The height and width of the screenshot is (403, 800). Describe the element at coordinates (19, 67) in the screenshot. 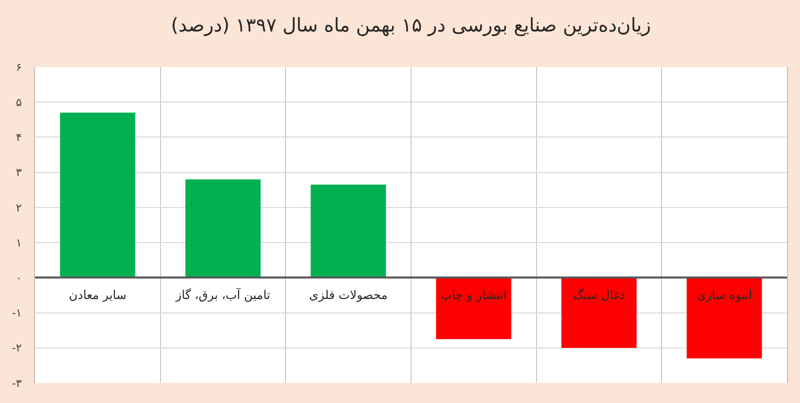

I see `y-tick-label: ۶` at that location.